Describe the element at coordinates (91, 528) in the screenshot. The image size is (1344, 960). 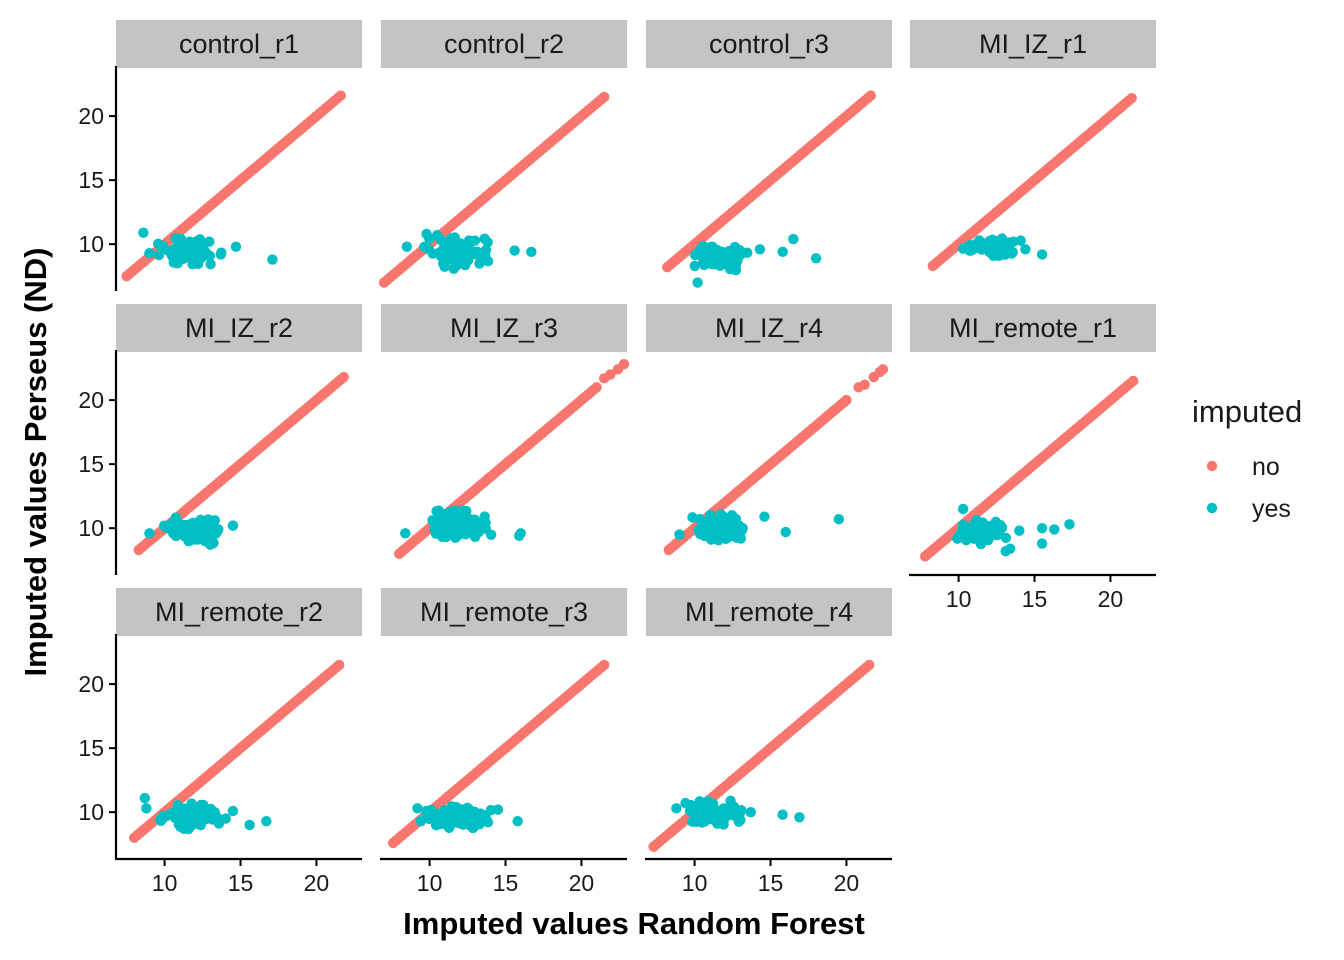
I see `y-tick-label: 10` at that location.